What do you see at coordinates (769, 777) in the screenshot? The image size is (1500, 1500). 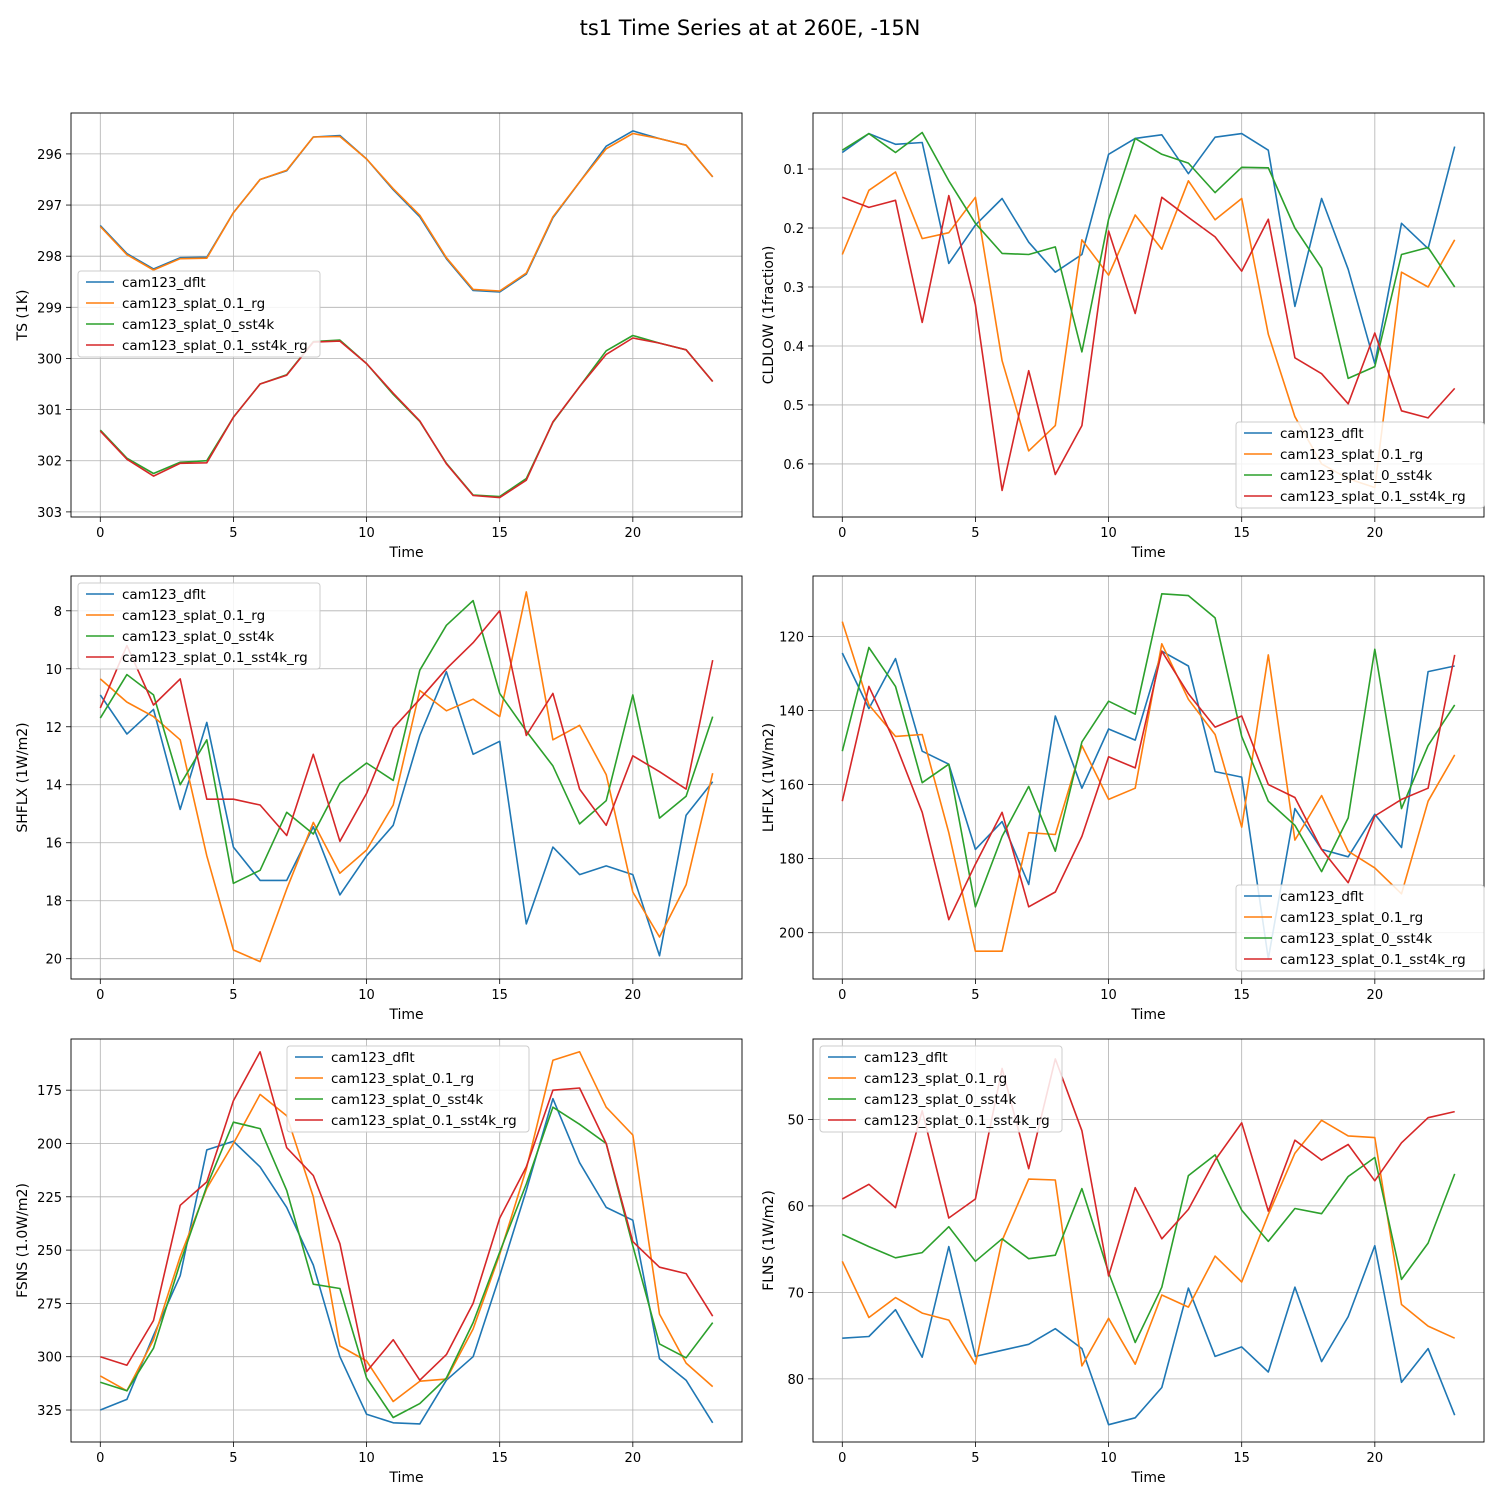 I see `y-axis-label: LHFLX (1W/m2)` at bounding box center [769, 777].